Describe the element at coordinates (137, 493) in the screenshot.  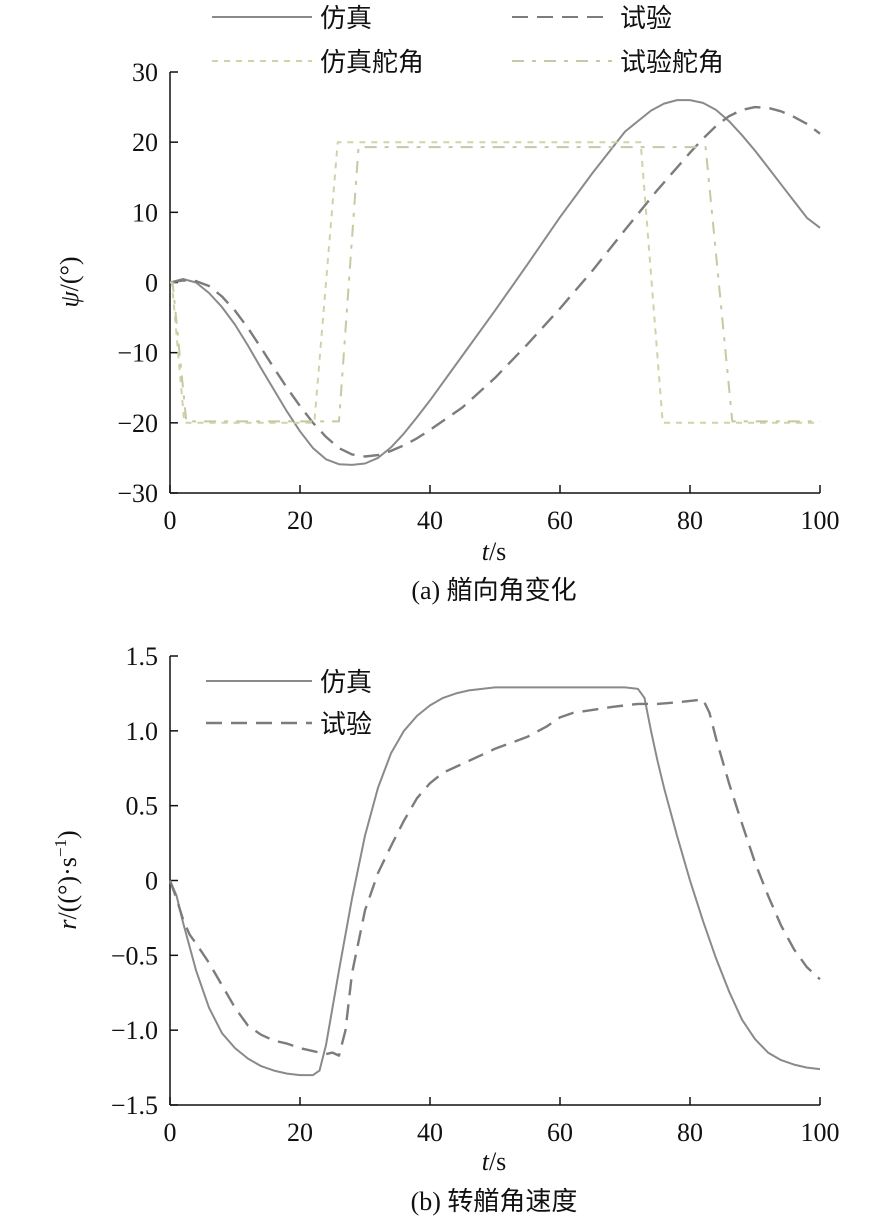
I see `y-tick-label: −30` at that location.